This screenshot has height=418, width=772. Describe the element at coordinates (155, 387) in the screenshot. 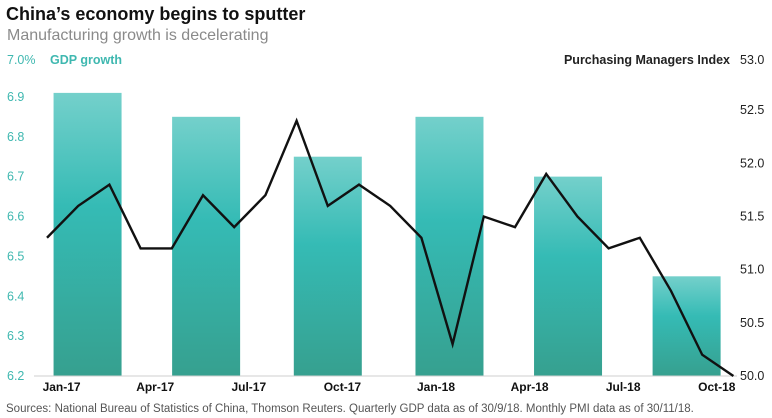

I see `x-axis-tick: Apr-17` at that location.